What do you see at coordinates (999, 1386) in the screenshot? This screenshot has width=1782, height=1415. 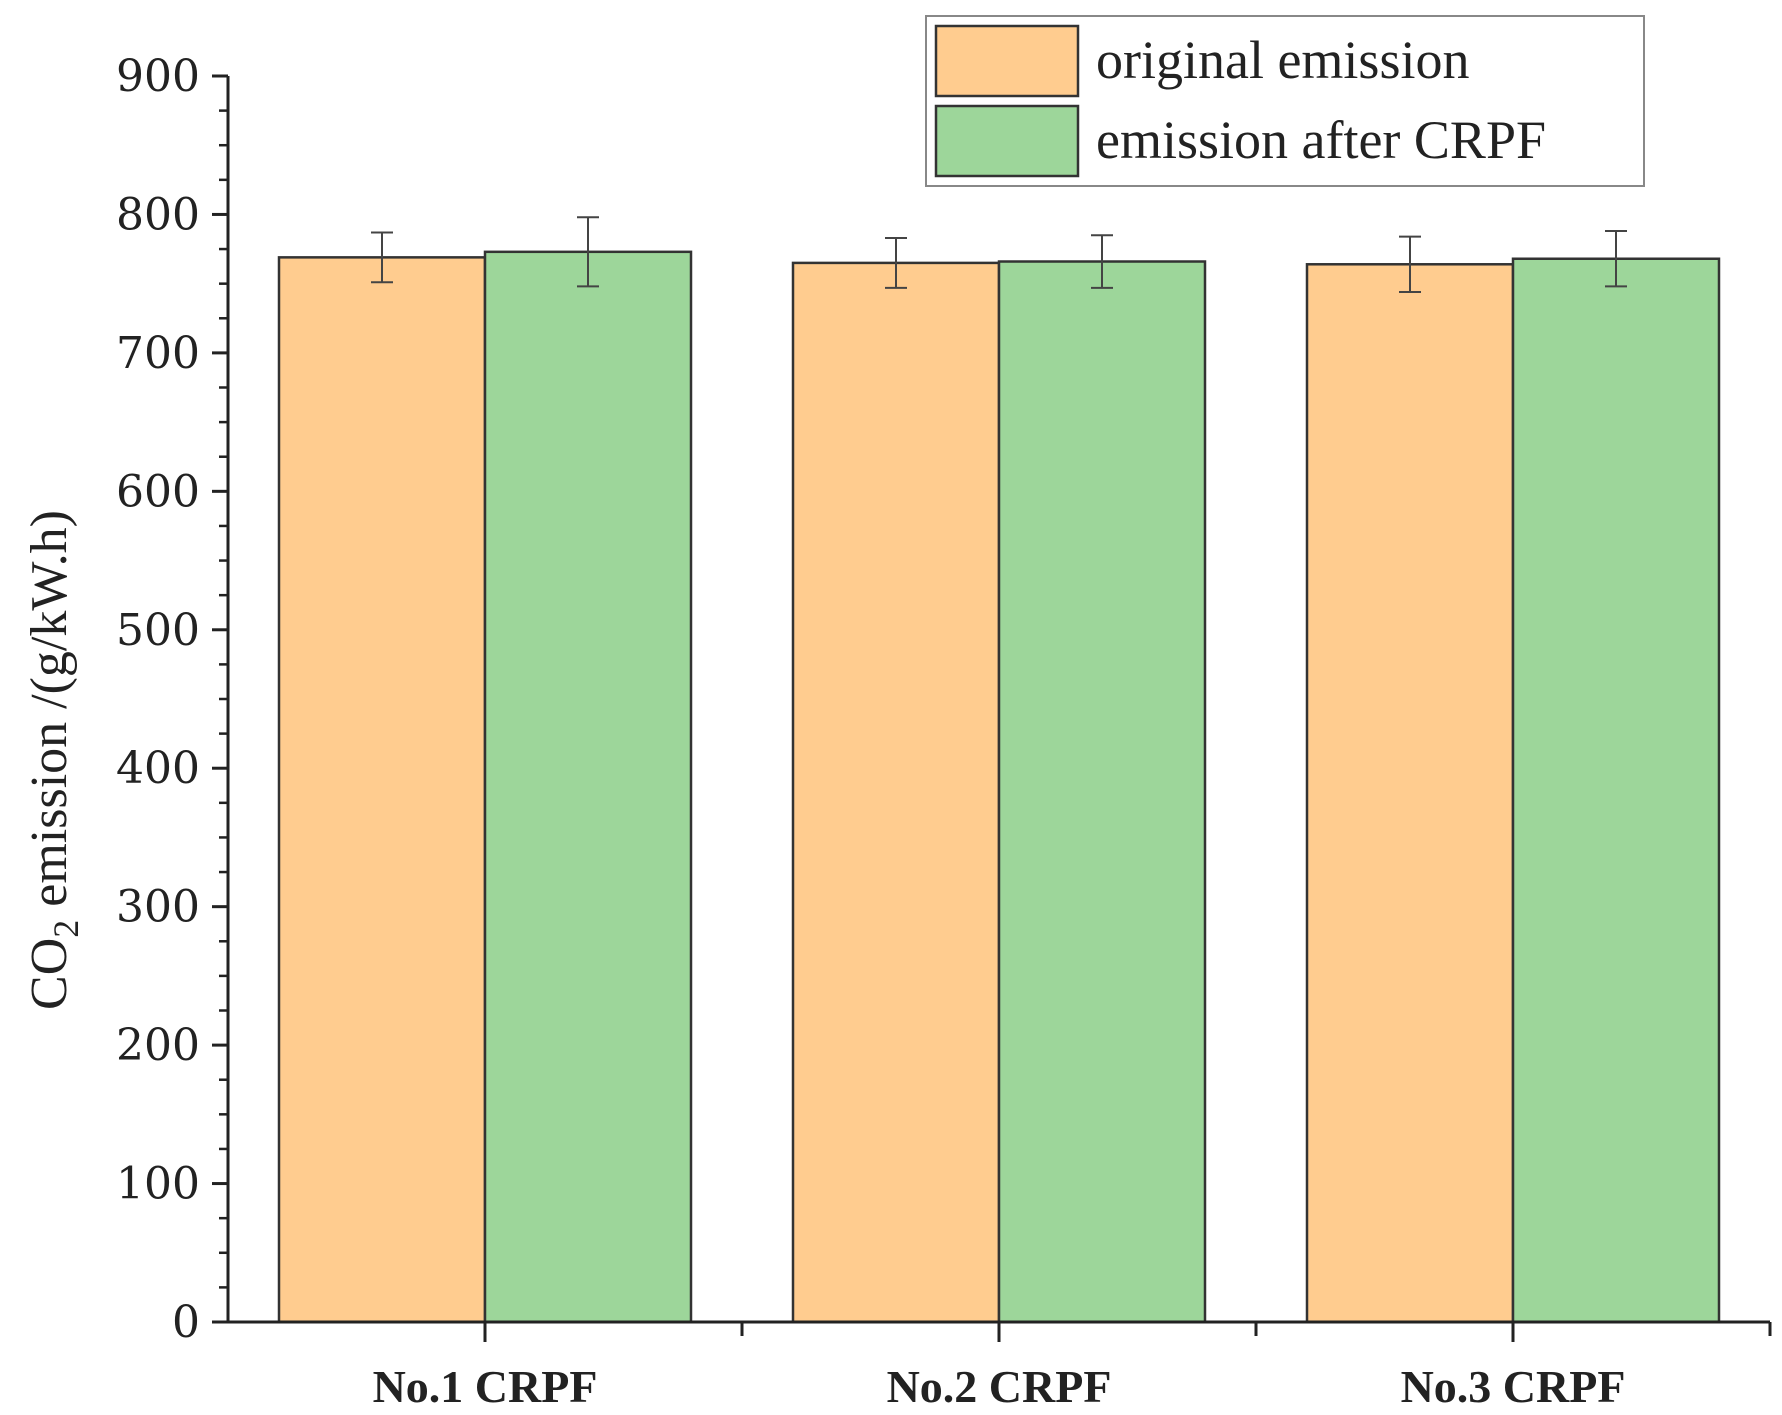 I see `x-category-label: No.2 CRPF` at bounding box center [999, 1386].